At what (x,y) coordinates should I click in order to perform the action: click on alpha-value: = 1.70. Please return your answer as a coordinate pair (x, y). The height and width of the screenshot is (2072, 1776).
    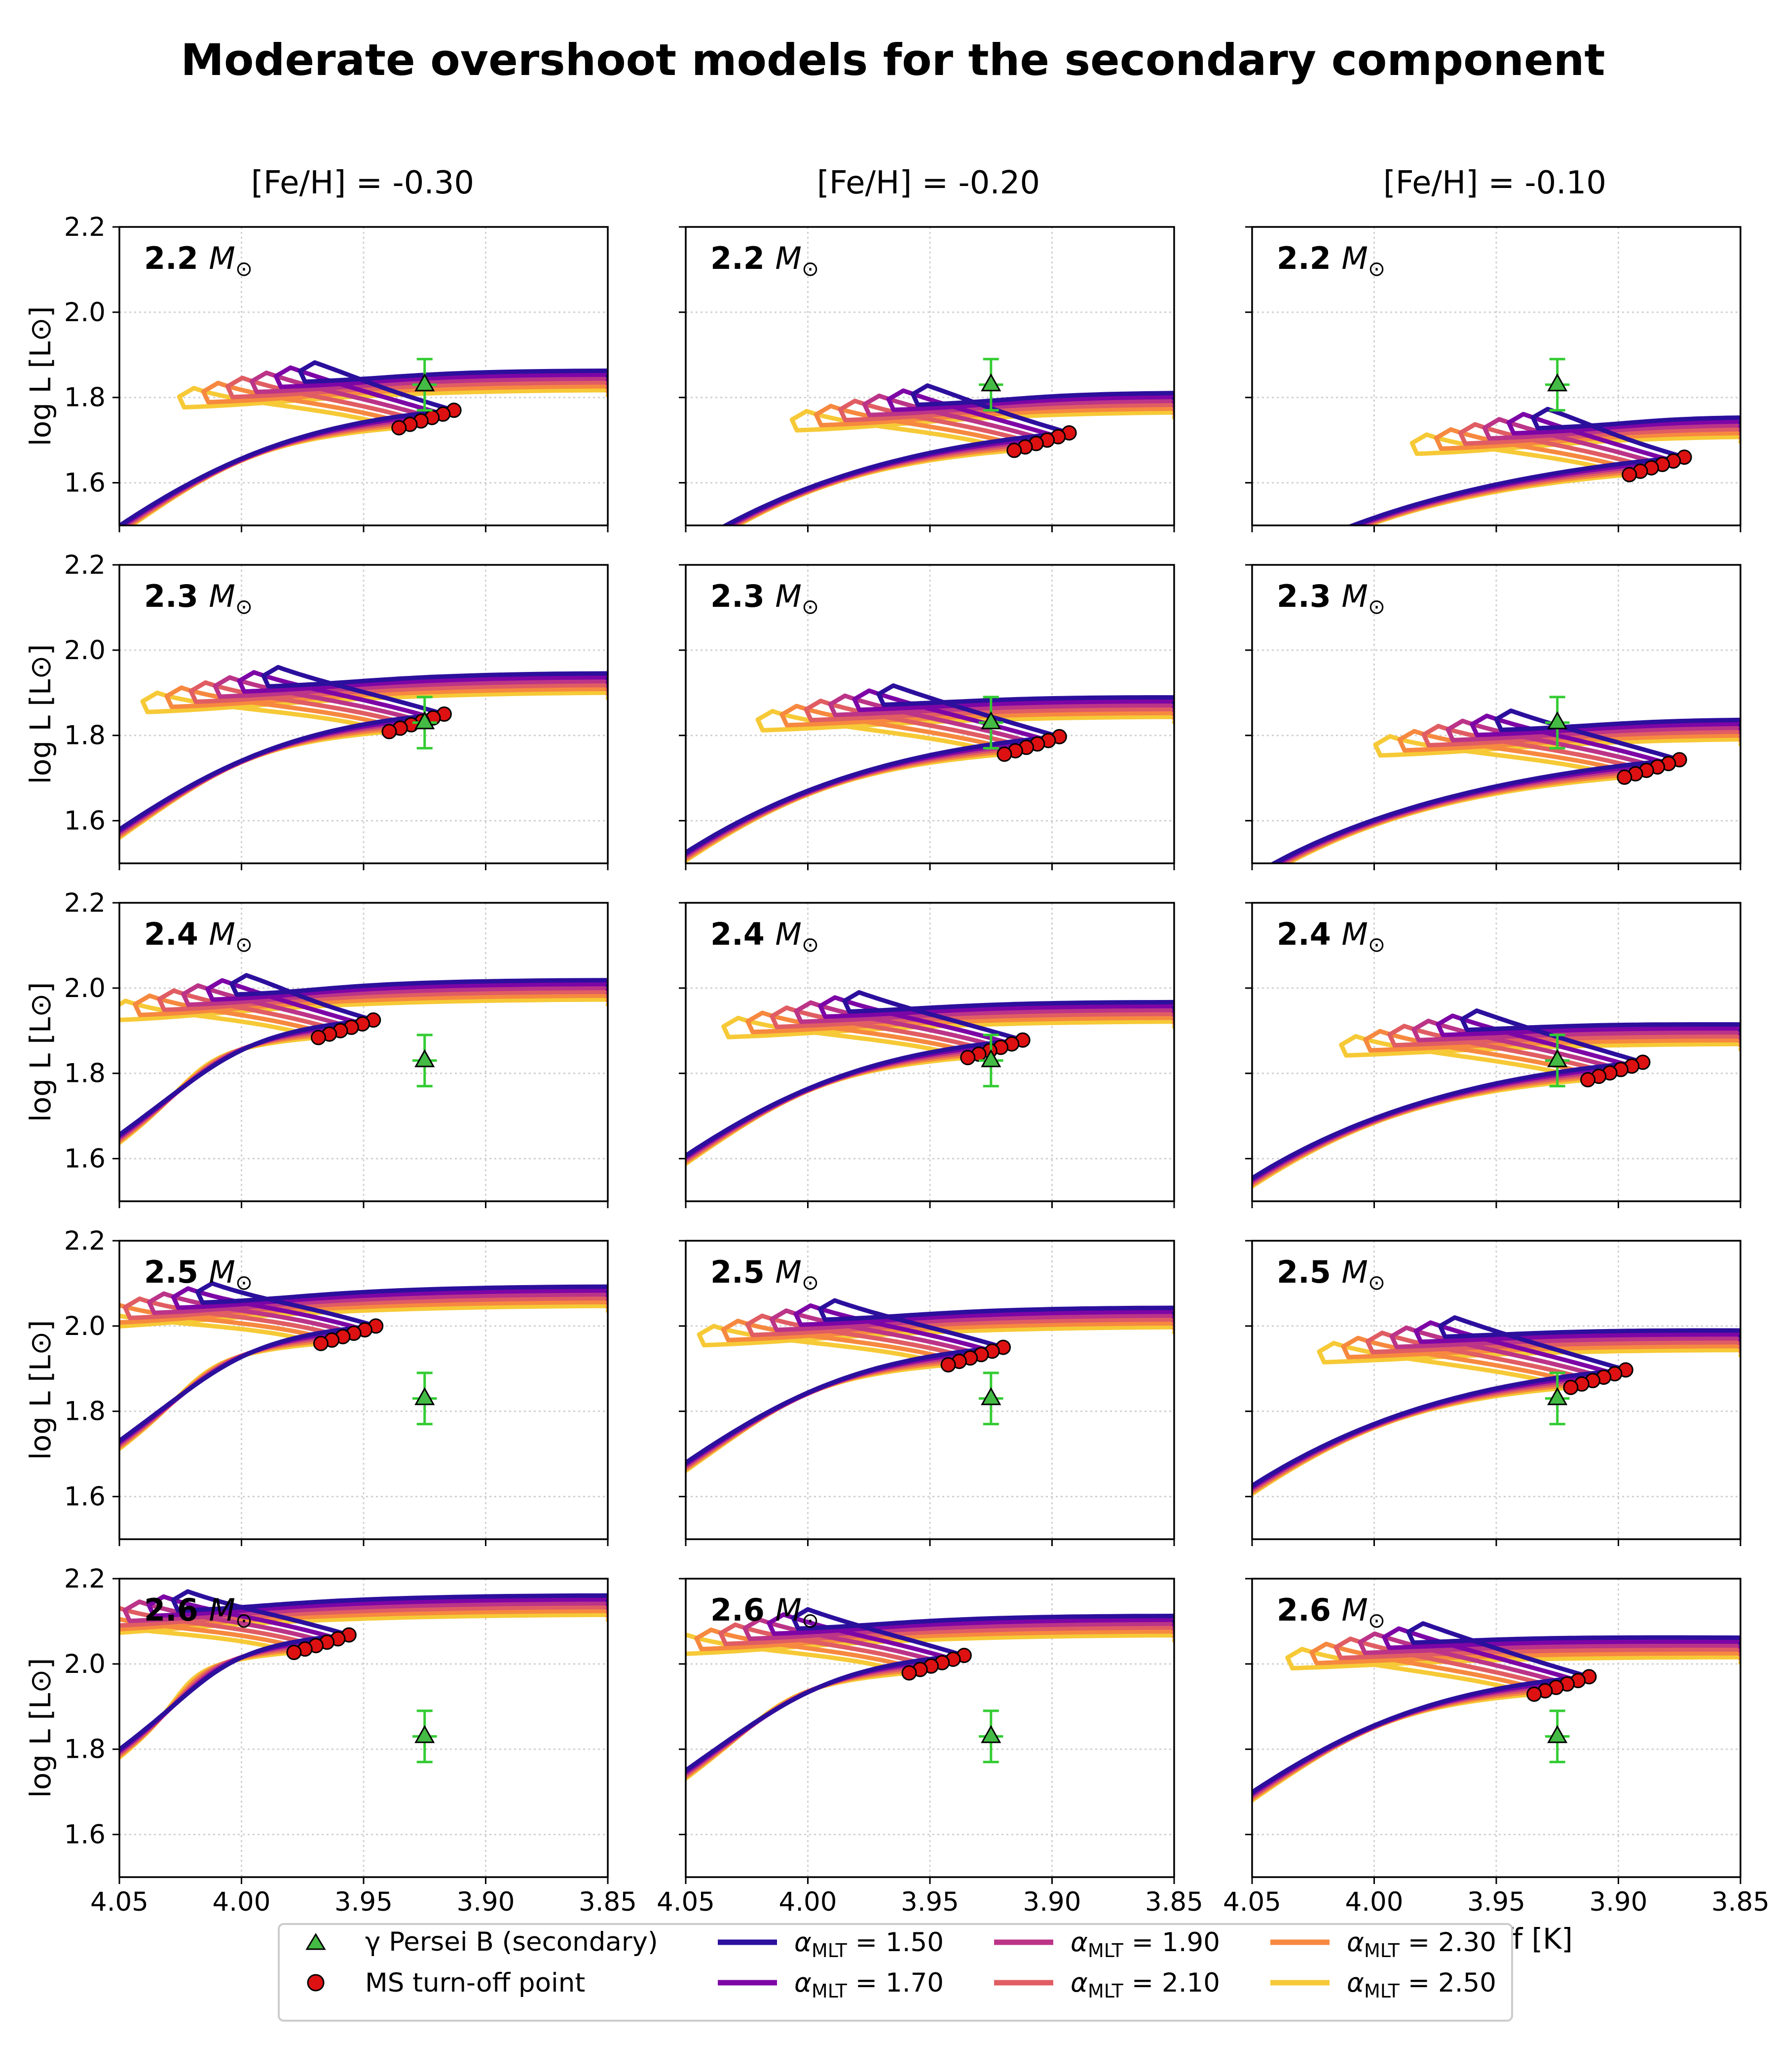
    Looking at the image, I should click on (896, 1983).